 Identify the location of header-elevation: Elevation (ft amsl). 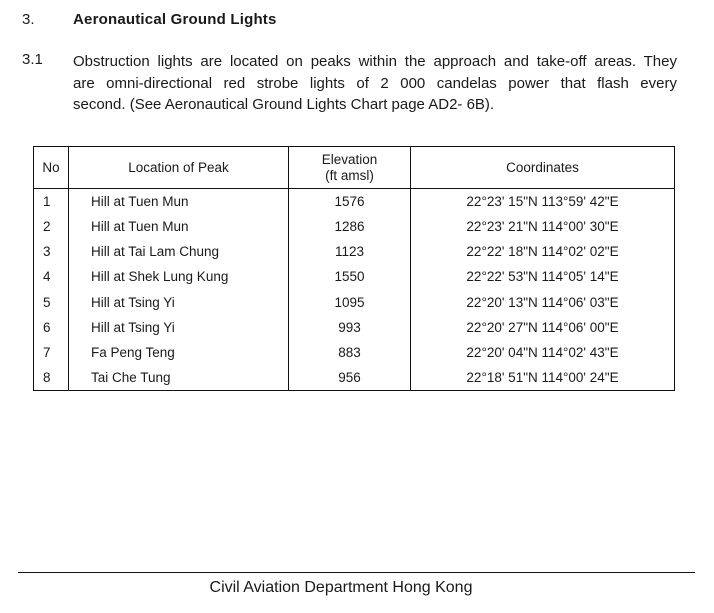
(349, 167).